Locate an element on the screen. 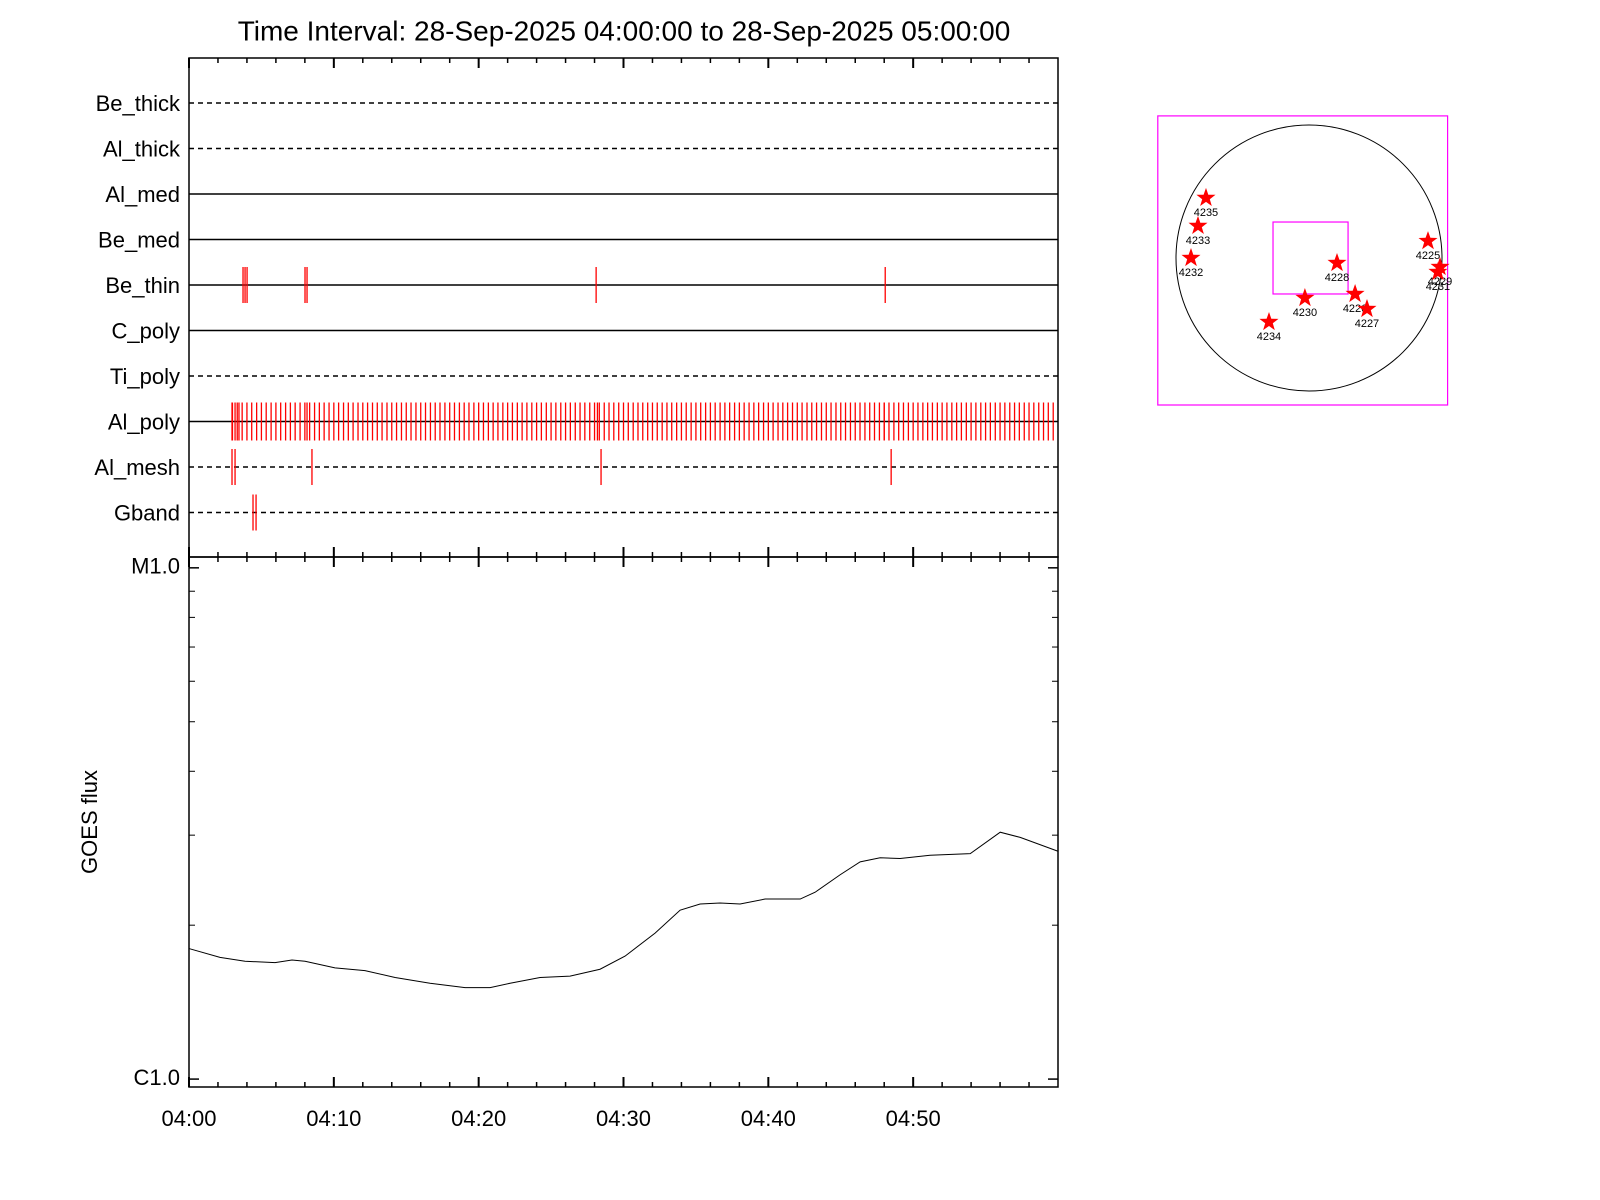 The width and height of the screenshot is (1600, 1200). active-region-label: 4235 is located at coordinates (1206, 213).